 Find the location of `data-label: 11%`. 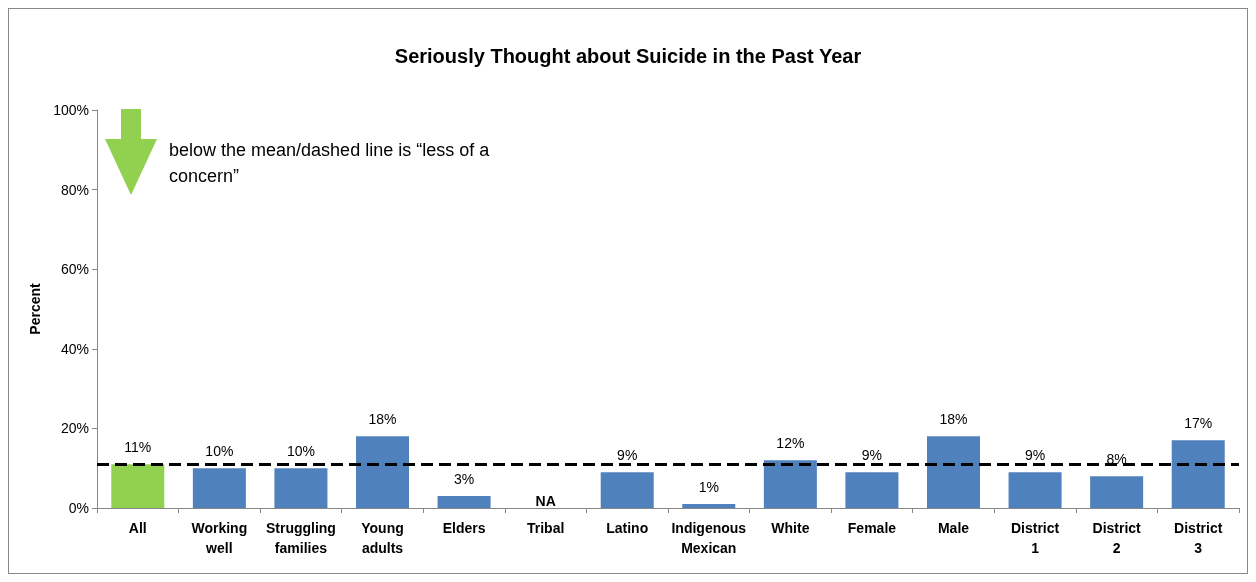

data-label: 11% is located at coordinates (138, 447).